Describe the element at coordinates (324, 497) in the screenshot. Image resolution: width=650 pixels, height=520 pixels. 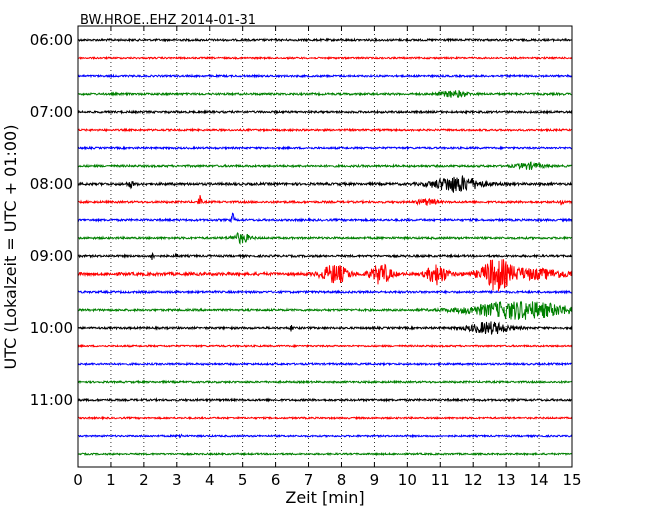
I see `x-axis-label: Zeit [min]` at that location.